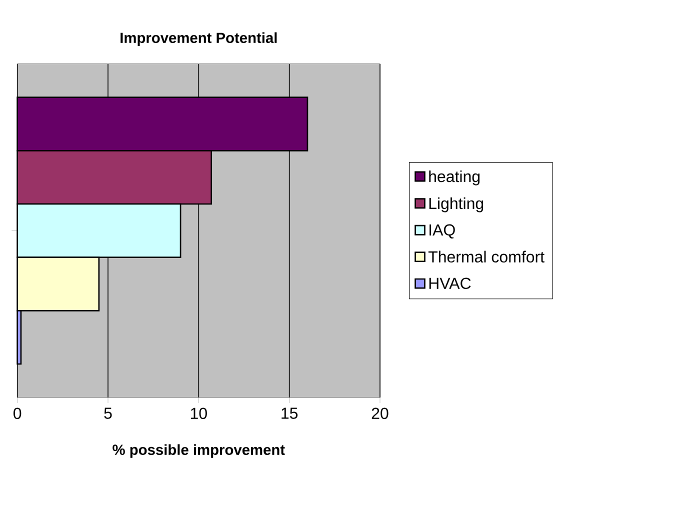 This screenshot has width=676, height=515. Describe the element at coordinates (442, 231) in the screenshot. I see `legend-label: IAQ` at that location.